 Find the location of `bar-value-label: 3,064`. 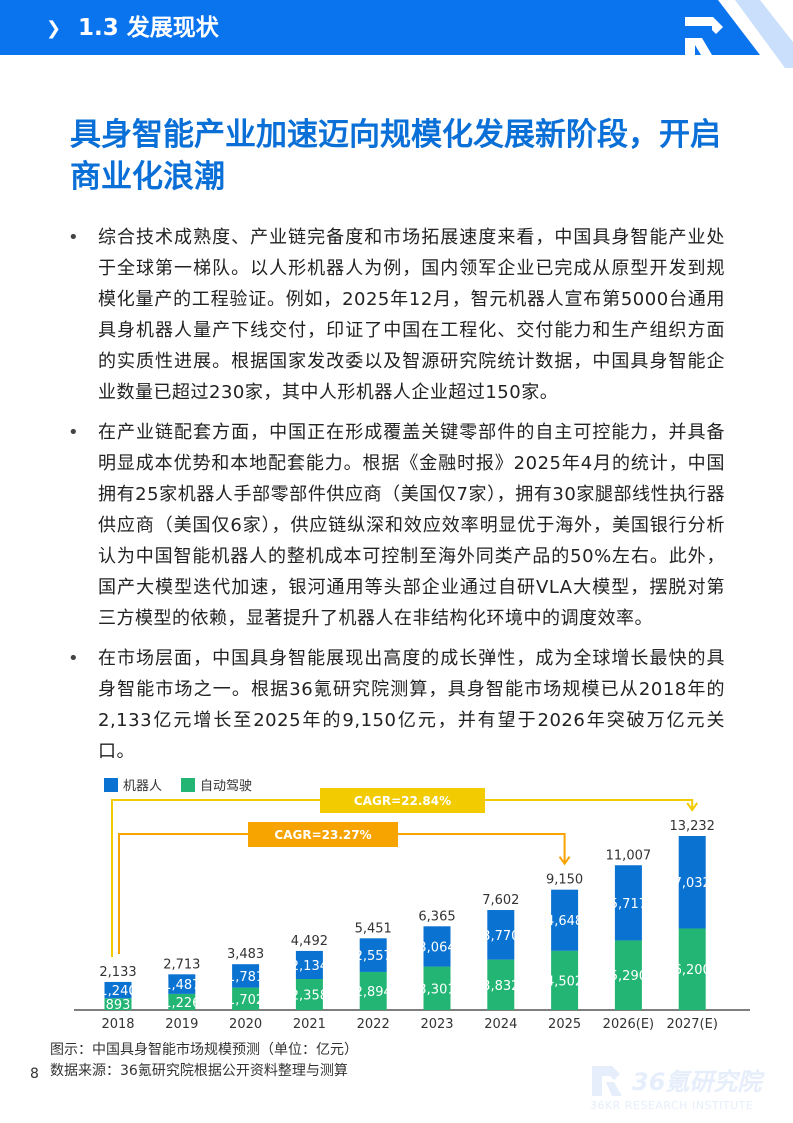

bar-value-label: 3,064 is located at coordinates (436, 947).